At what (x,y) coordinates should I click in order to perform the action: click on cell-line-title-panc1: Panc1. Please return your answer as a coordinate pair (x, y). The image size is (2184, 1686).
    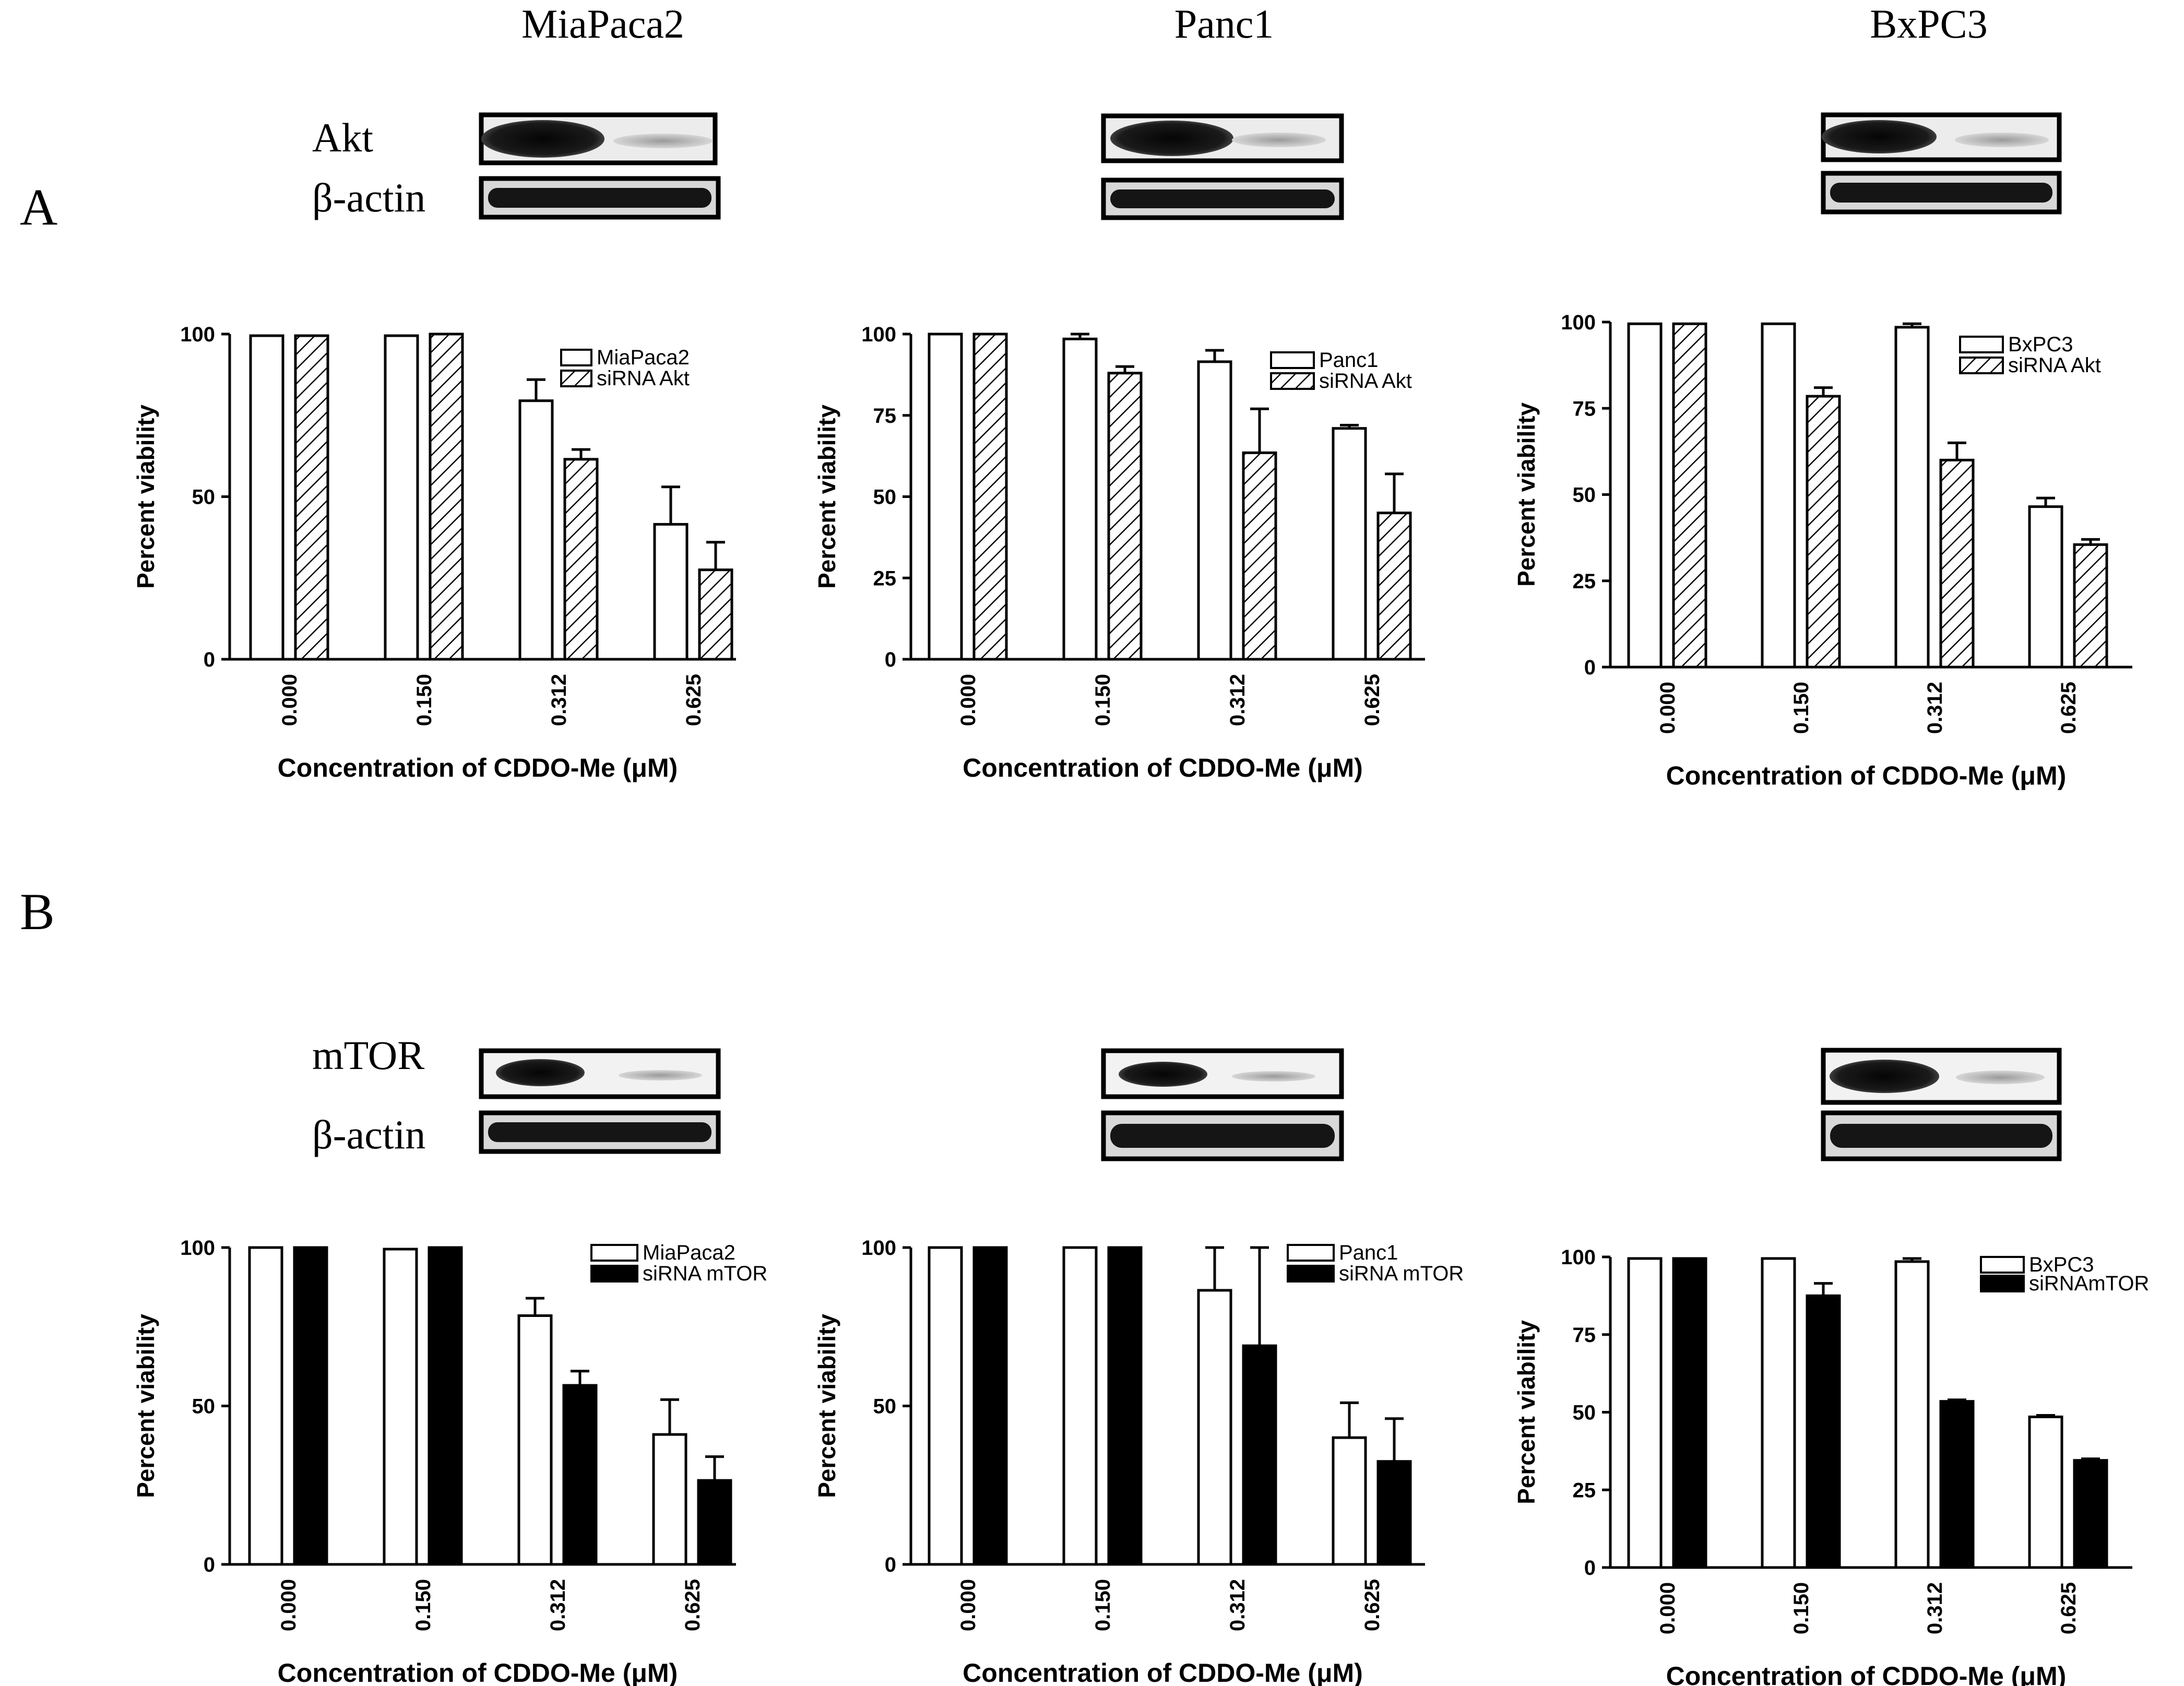
    Looking at the image, I should click on (1224, 23).